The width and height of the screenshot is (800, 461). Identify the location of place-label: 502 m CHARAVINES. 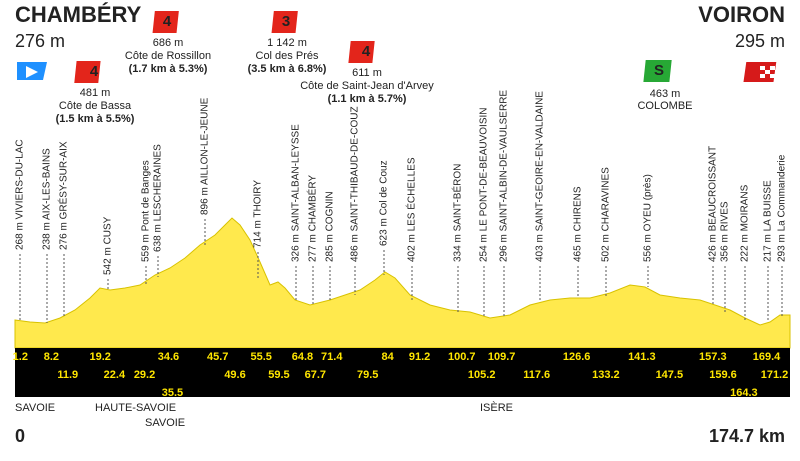
(606, 214).